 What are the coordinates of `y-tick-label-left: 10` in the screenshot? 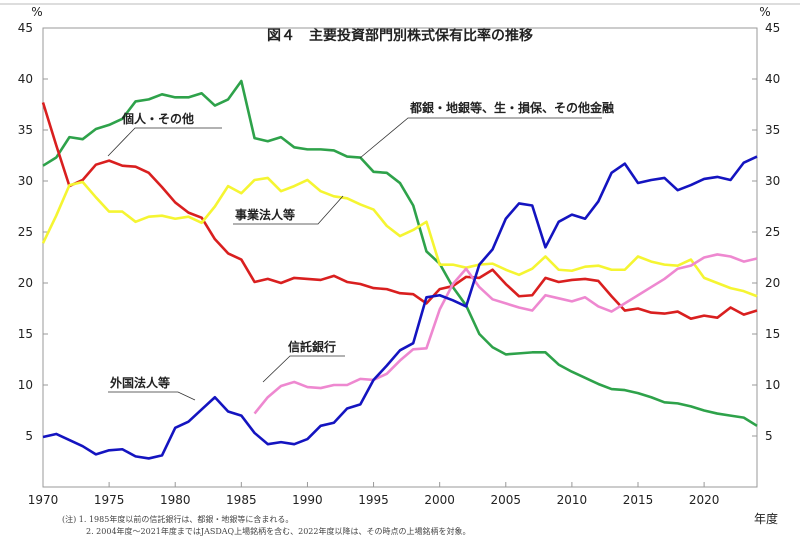 It's located at (25, 385).